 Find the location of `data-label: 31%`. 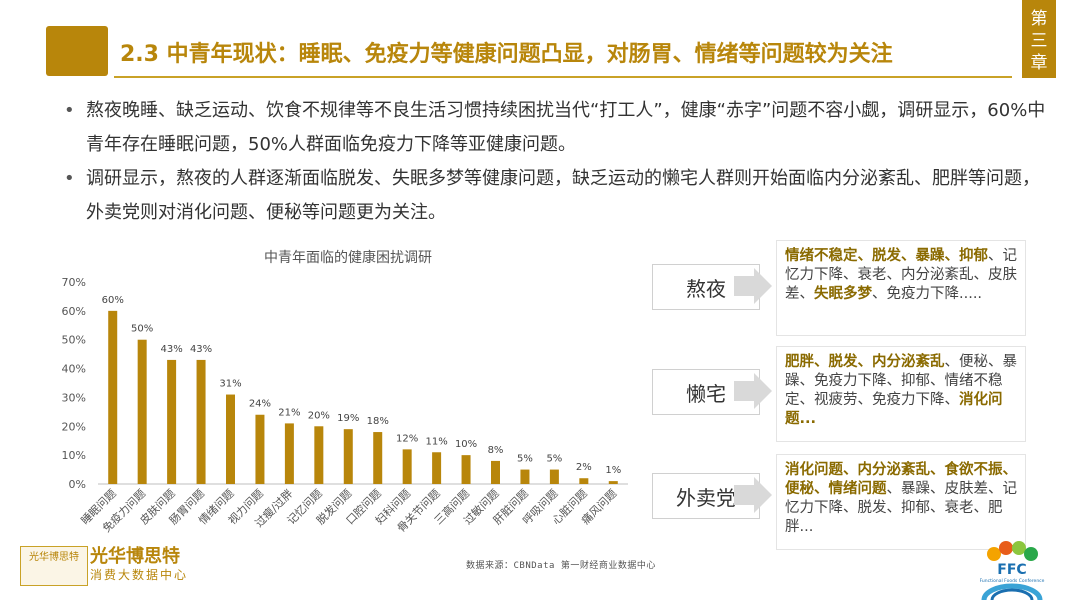

data-label: 31% is located at coordinates (230, 384).